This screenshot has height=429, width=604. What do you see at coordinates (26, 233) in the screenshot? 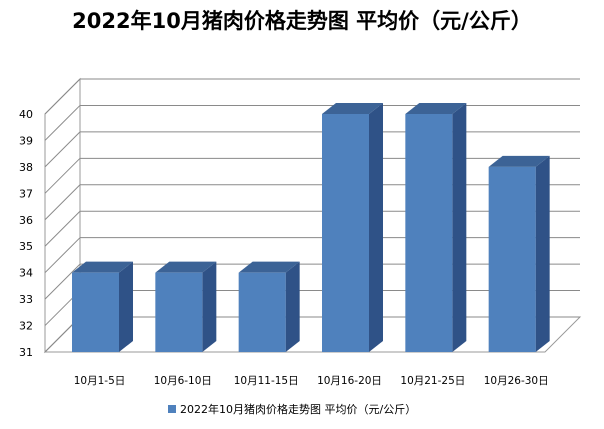
I see `y-axis: 31 32 33 34 35 36 37 38 39 40` at bounding box center [26, 233].